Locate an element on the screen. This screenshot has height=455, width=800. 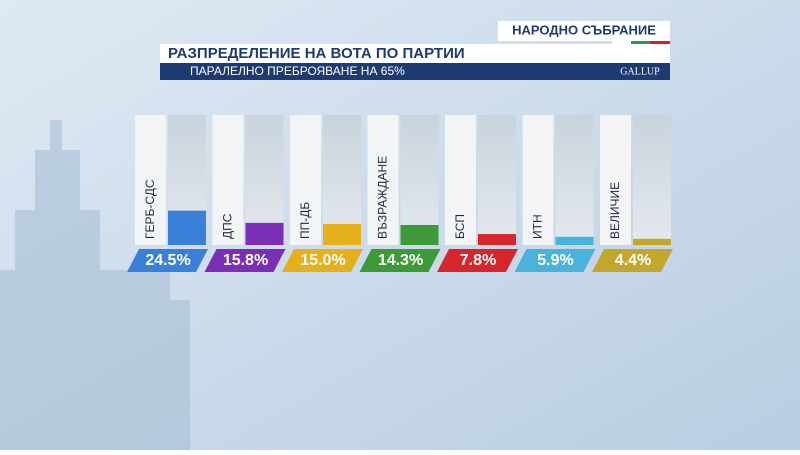
value-label: 7.8% is located at coordinates (478, 260).